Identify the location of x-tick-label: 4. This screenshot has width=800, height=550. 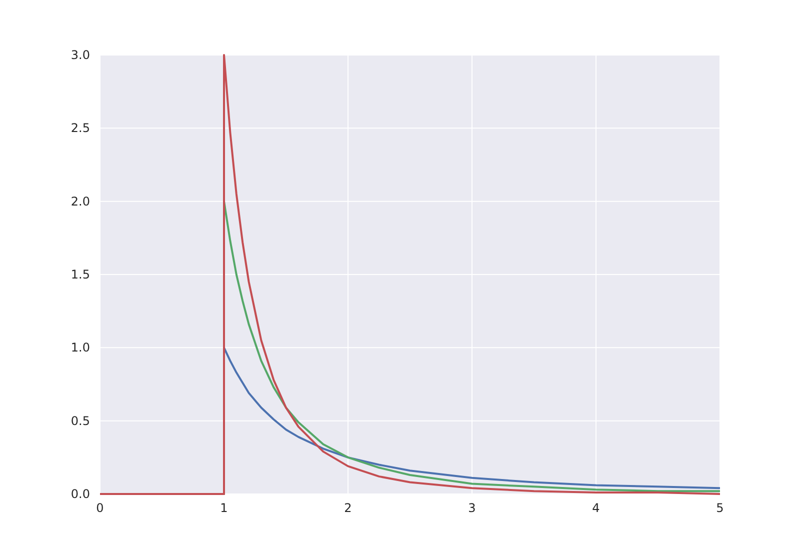
(596, 508).